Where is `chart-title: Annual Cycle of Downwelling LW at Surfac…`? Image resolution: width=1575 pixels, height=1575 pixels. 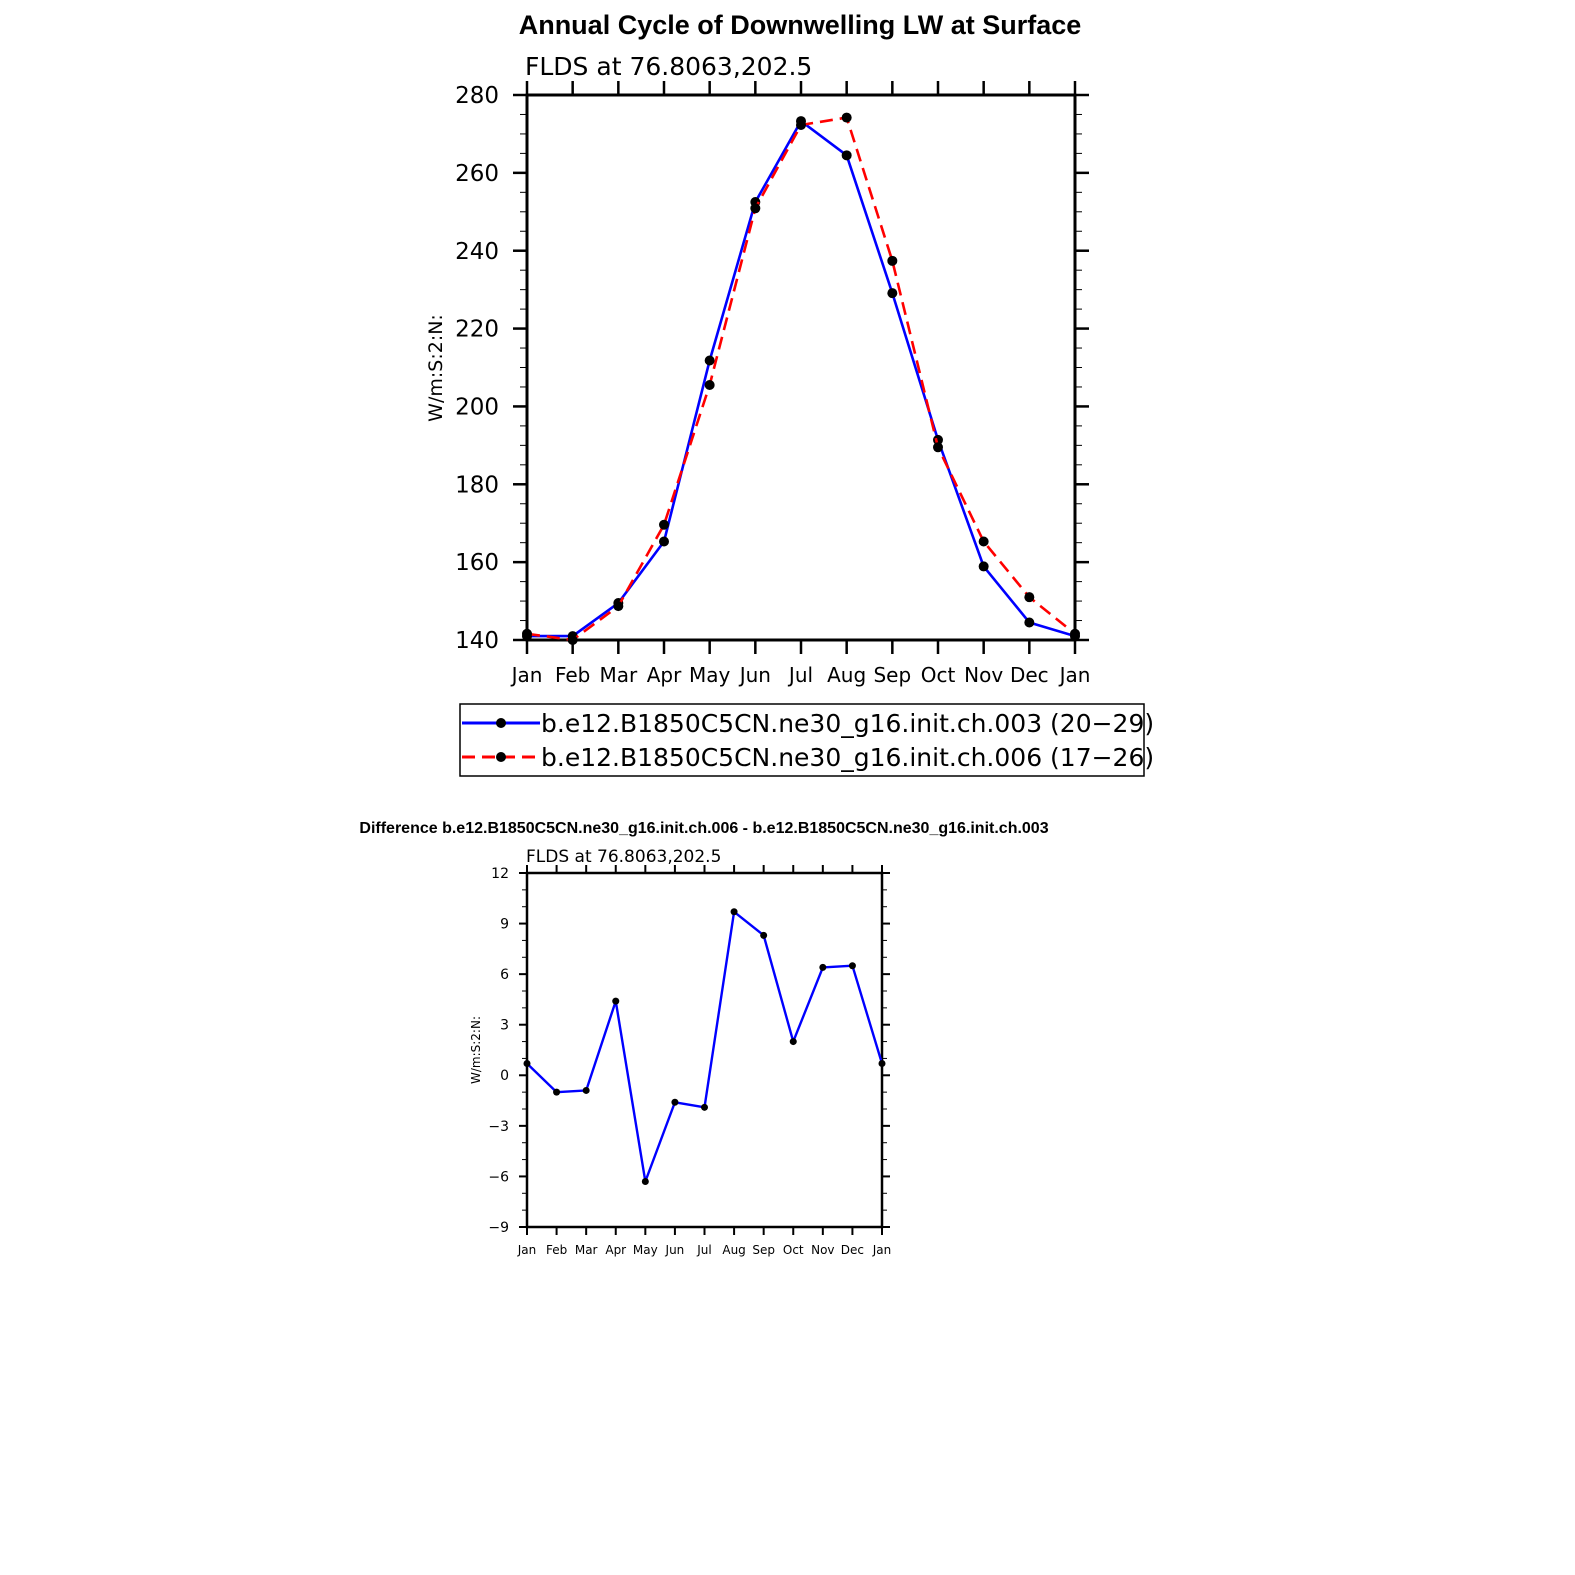
chart-title: Annual Cycle of Downwelling LW at Surfac… is located at coordinates (800, 25).